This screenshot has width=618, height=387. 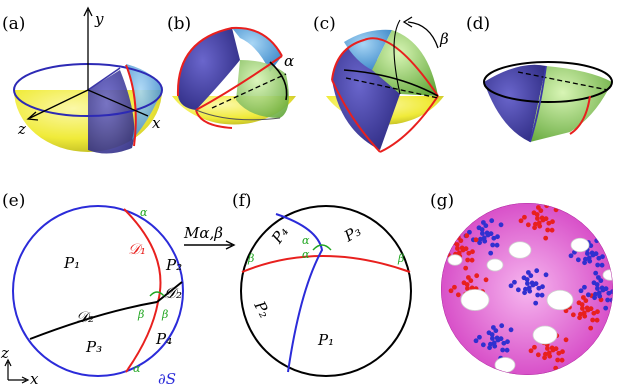 What do you see at coordinates (209, 237) in the screenshot?
I see `map-arrow-group: Mα,β` at bounding box center [209, 237].